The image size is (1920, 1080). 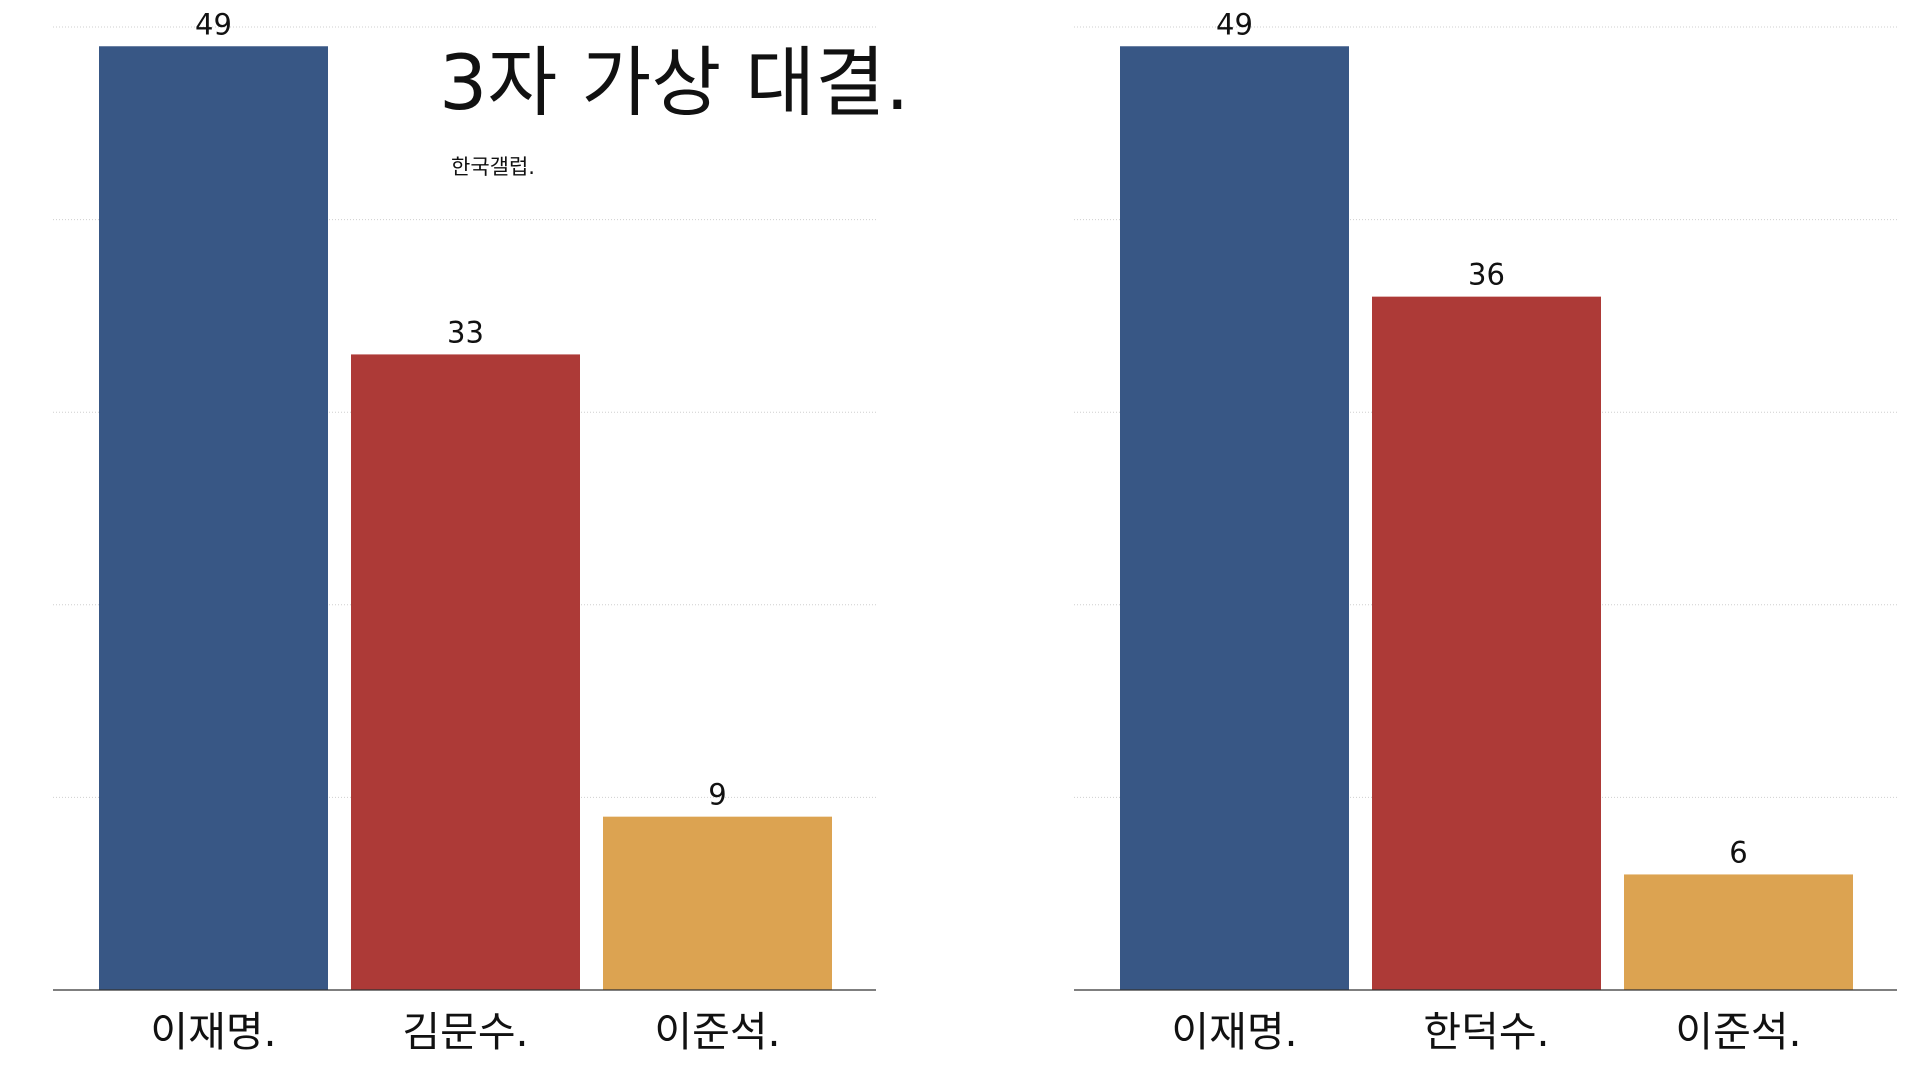 What do you see at coordinates (465, 332) in the screenshot?
I see `value-label: 33` at bounding box center [465, 332].